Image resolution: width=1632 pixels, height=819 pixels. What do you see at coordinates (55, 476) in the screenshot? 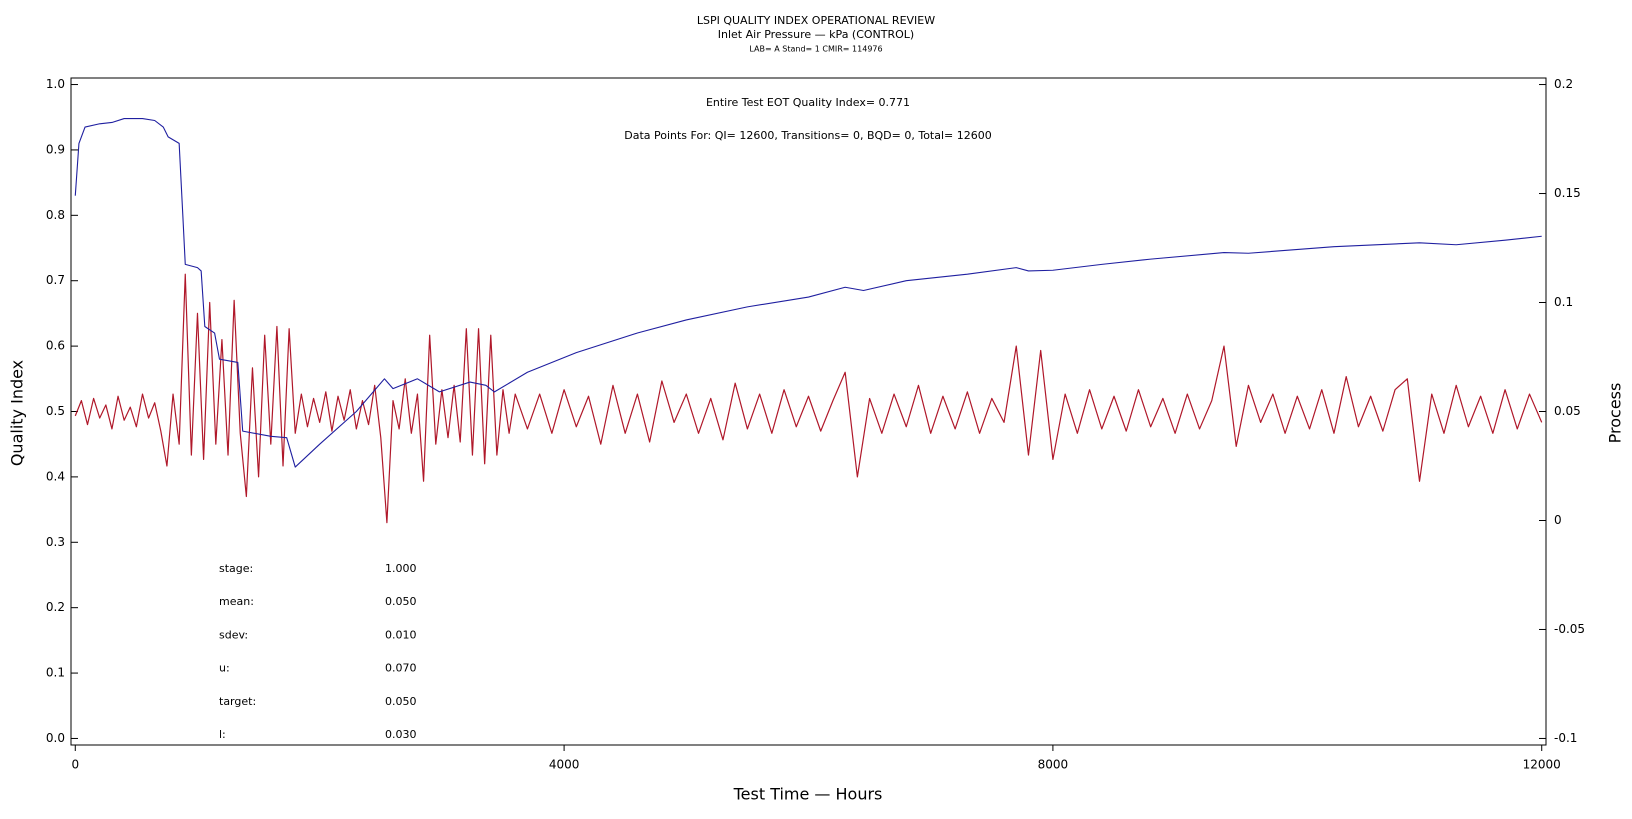
I see `y-tick-label: 0.4` at bounding box center [55, 476].